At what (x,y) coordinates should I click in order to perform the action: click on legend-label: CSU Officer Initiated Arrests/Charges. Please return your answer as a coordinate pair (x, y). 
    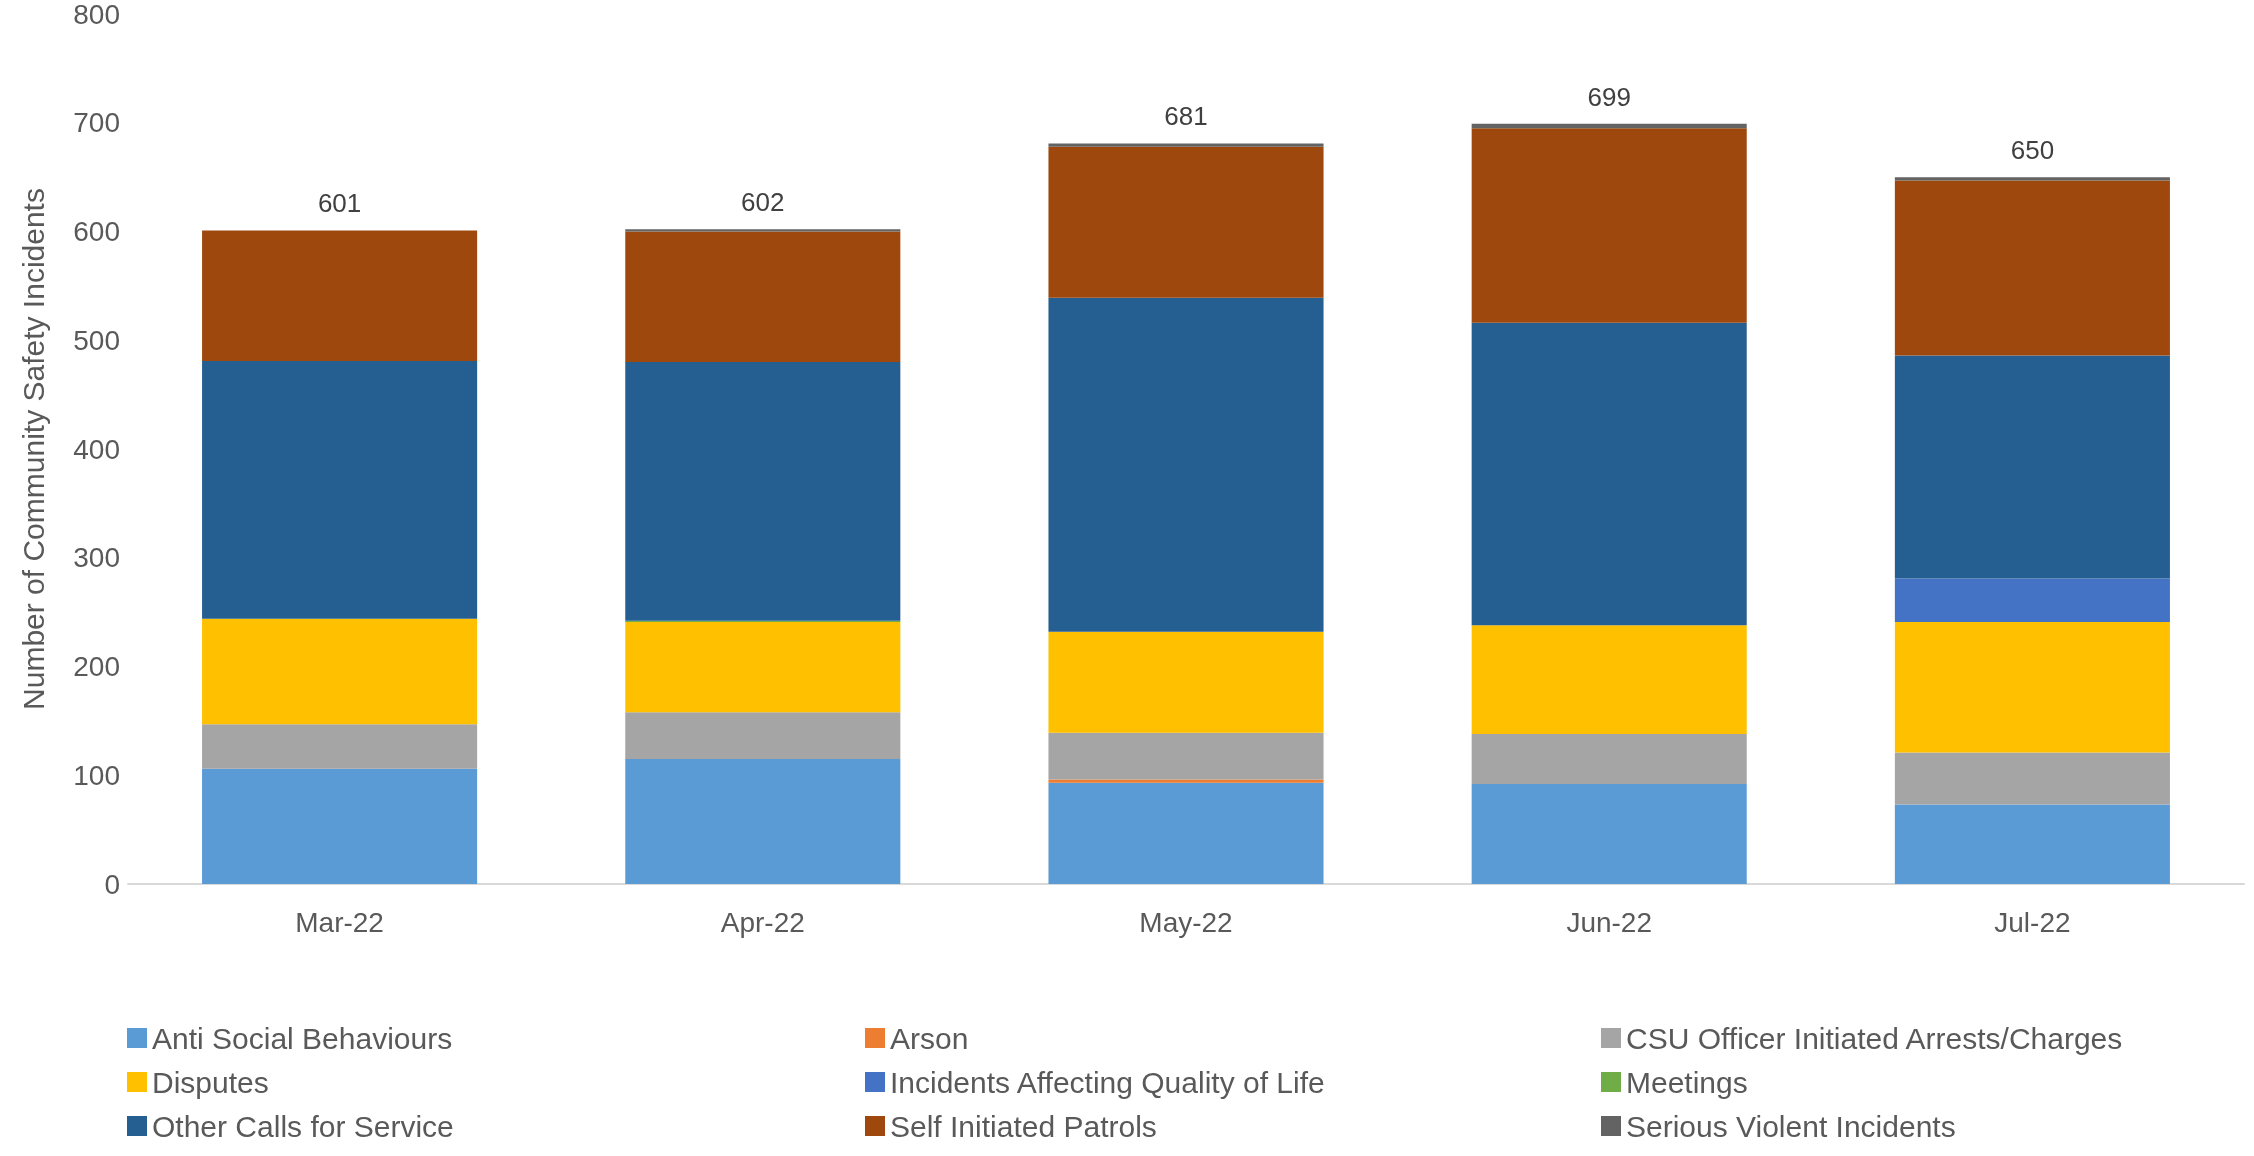
    Looking at the image, I should click on (1874, 1038).